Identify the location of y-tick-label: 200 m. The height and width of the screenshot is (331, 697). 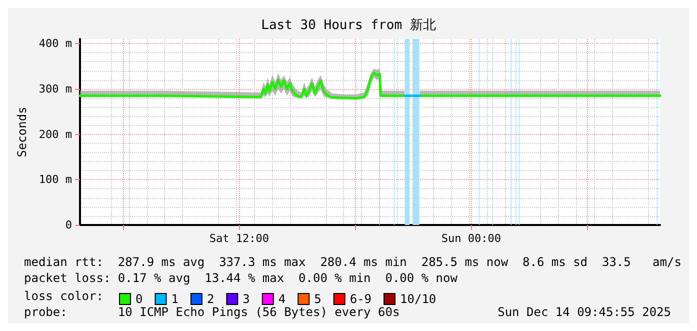
(55, 134).